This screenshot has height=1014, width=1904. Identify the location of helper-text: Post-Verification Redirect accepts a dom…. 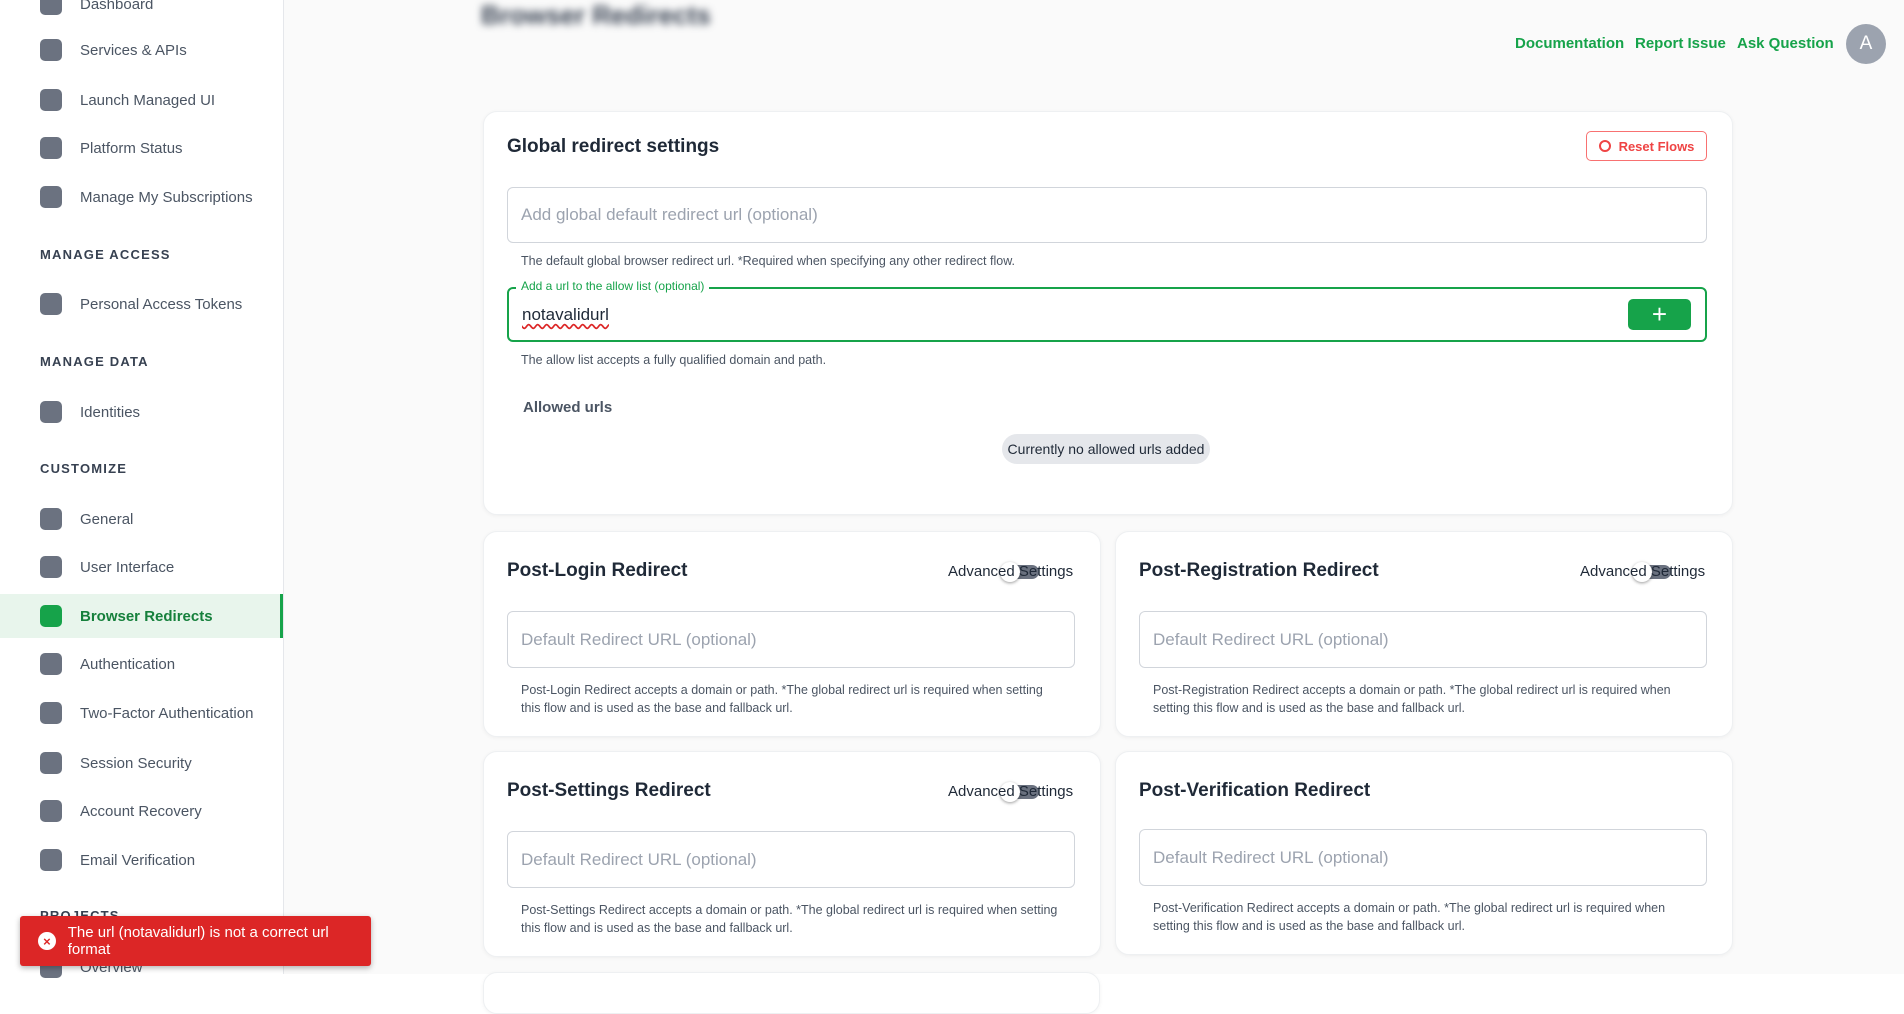
(1409, 917).